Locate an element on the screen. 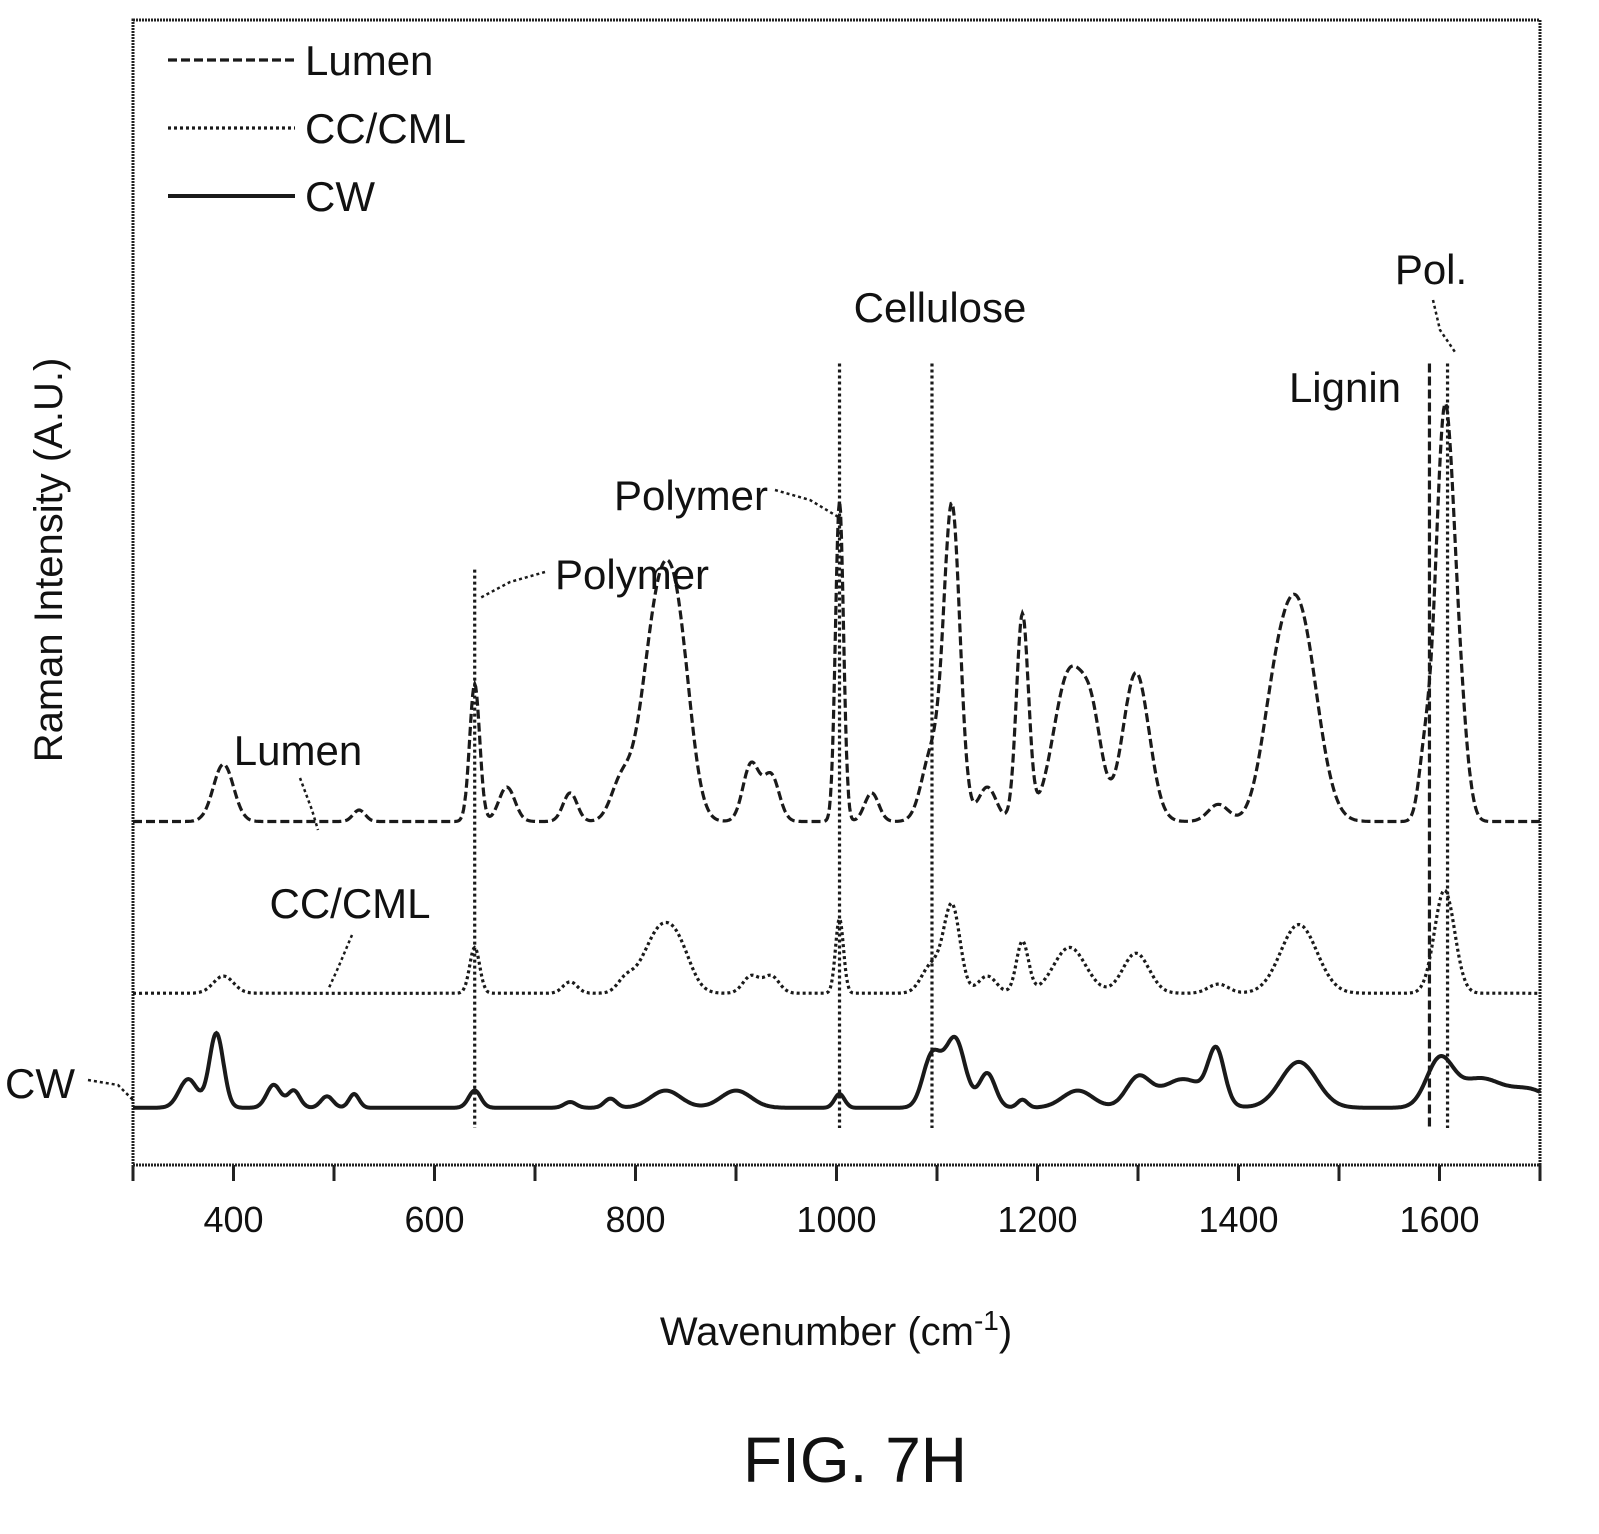  x-axis-label-end: ) is located at coordinates (1005, 1332).